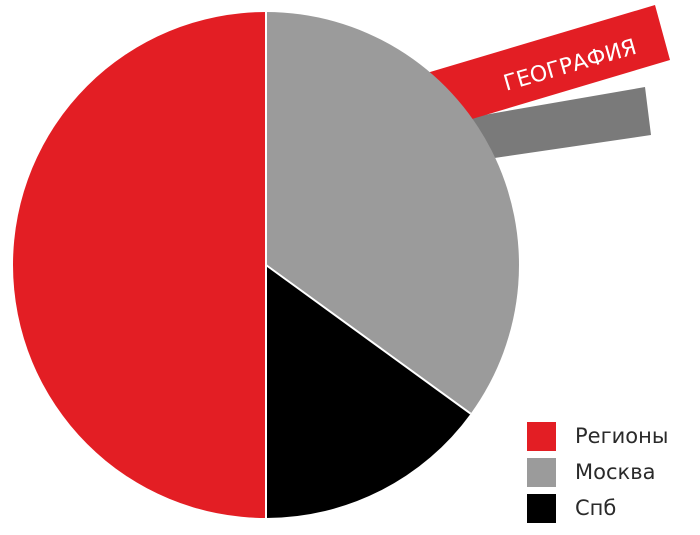 This screenshot has width=700, height=535. Describe the element at coordinates (545, 67) in the screenshot. I see `title-banner-ribbon` at that location.